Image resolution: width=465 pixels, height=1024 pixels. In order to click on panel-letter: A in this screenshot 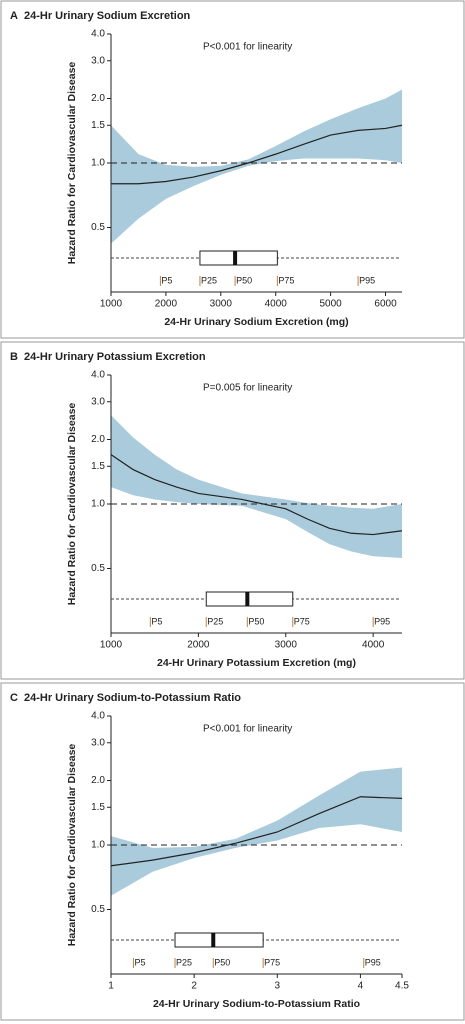, I will do `click(14, 16)`.